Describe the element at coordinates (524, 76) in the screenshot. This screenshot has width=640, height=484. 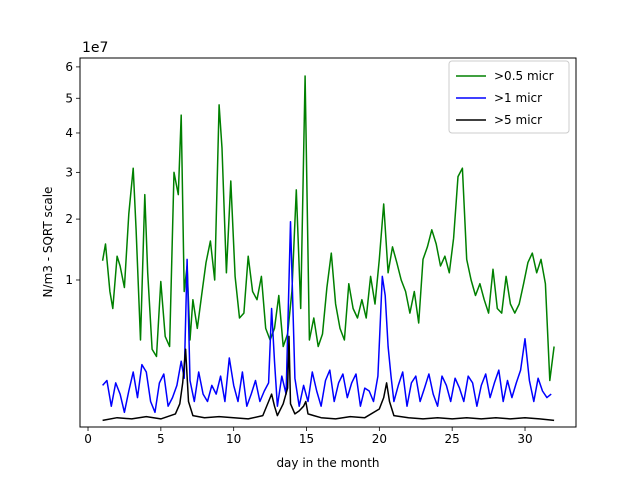
I see `legend-label-1: >0.5 micr` at that location.